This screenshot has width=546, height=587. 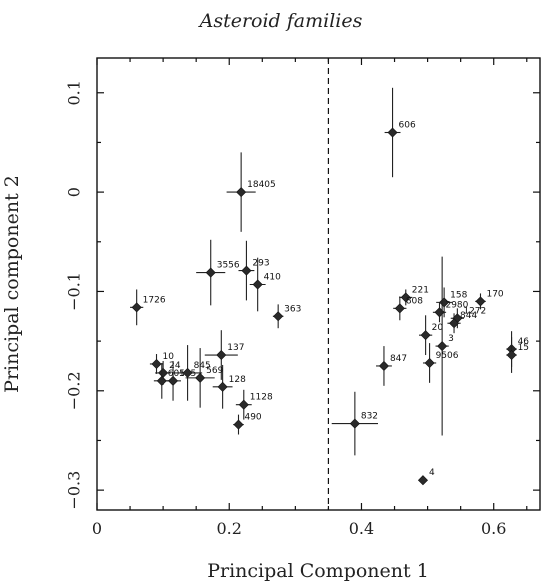 I want to click on data-point: 606, so click(x=400, y=132).